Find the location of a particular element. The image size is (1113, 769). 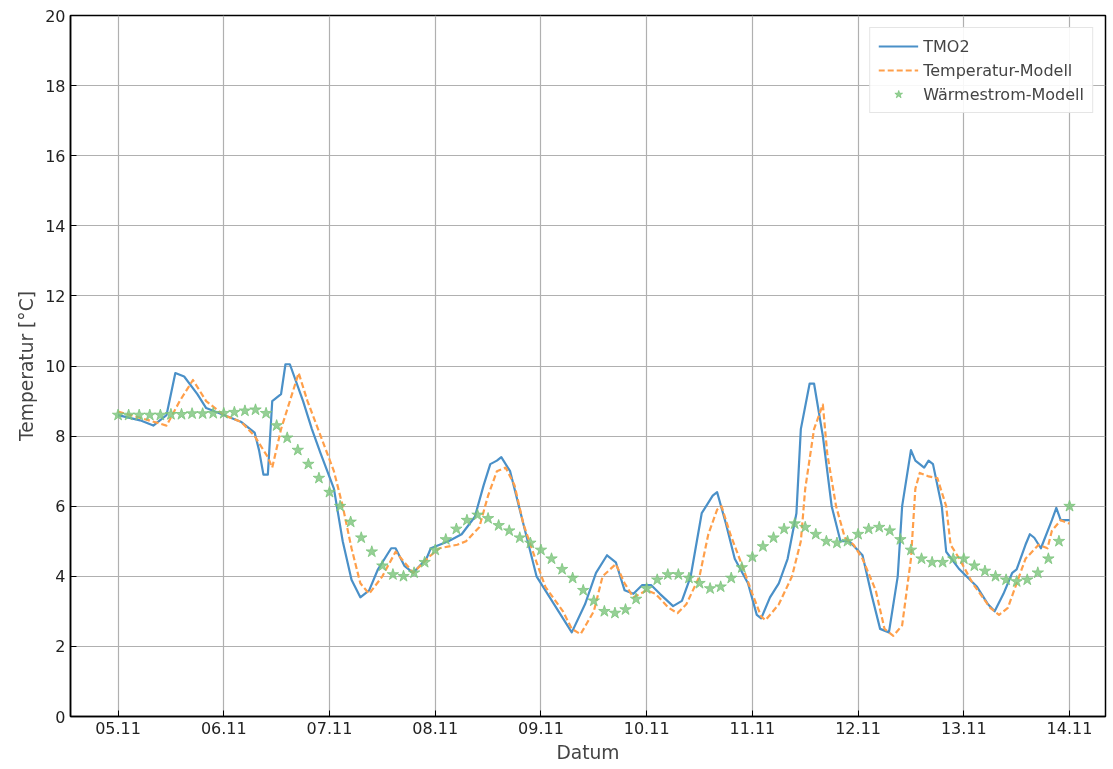

y-tick-label: 8 is located at coordinates (60, 437).